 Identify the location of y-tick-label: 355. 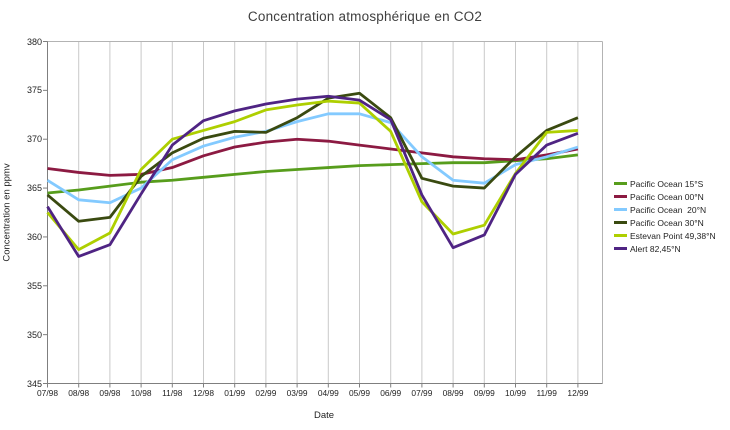
(34, 285).